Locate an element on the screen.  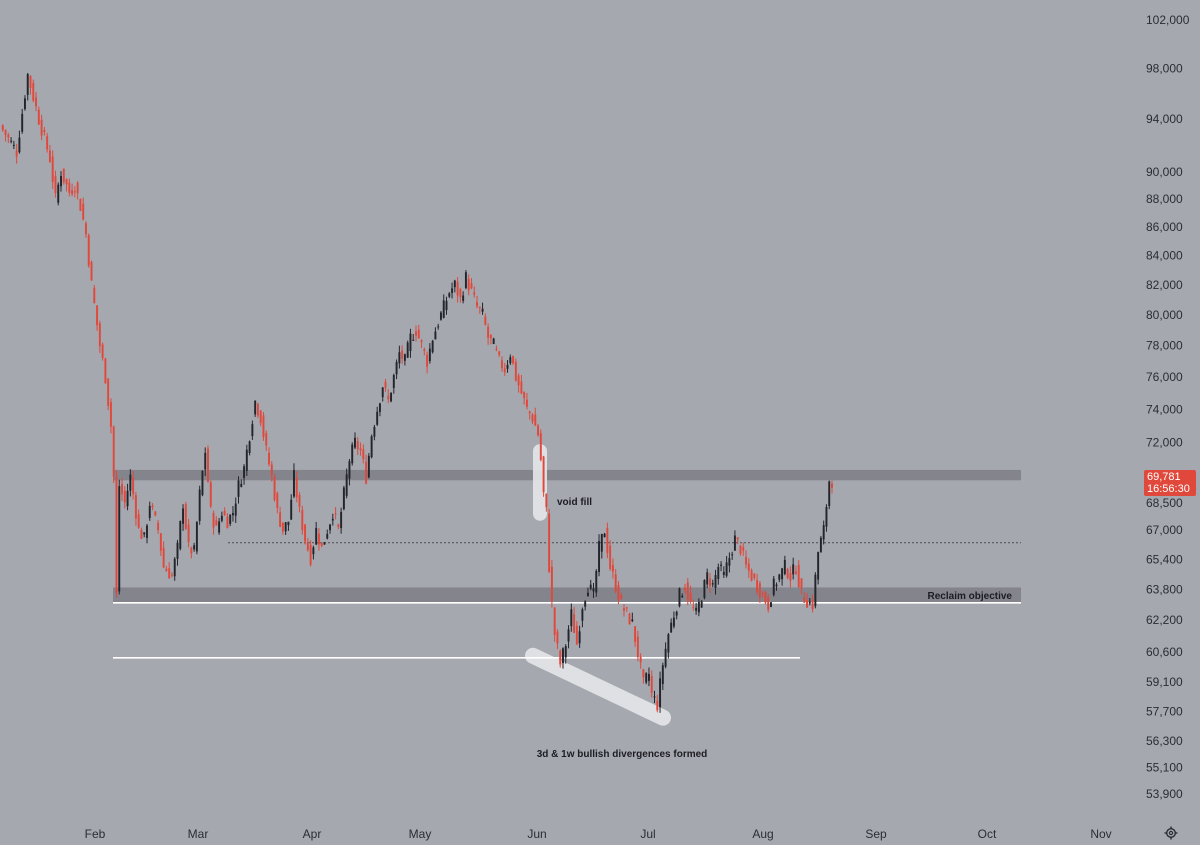
x-tick-label: Apr is located at coordinates (312, 834).